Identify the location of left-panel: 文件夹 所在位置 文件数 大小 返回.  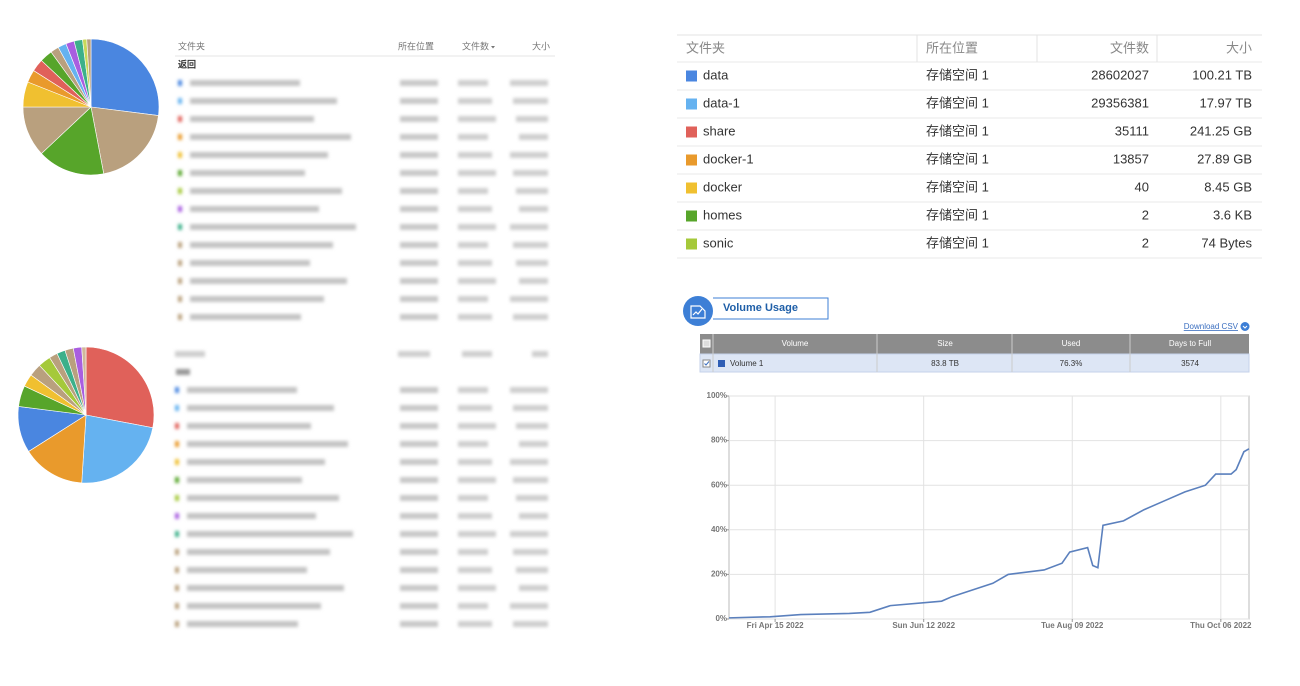
(365, 54).